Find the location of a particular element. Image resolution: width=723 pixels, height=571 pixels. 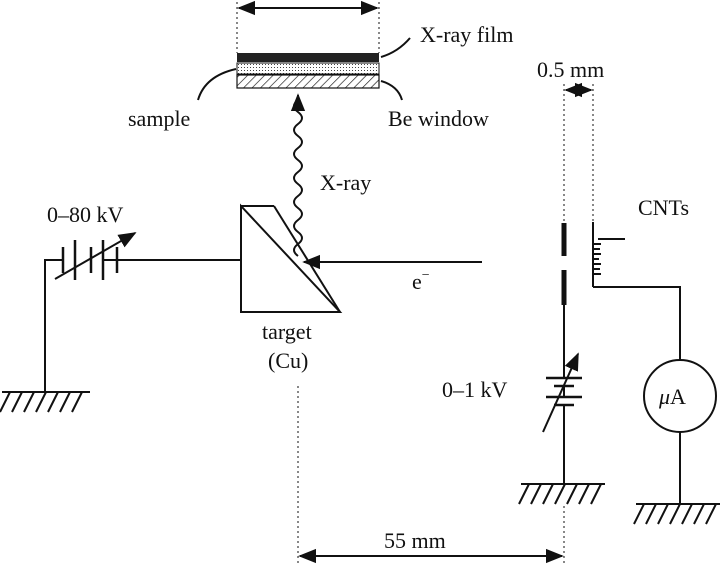

gap-label: 0.5 mm is located at coordinates (570, 69).